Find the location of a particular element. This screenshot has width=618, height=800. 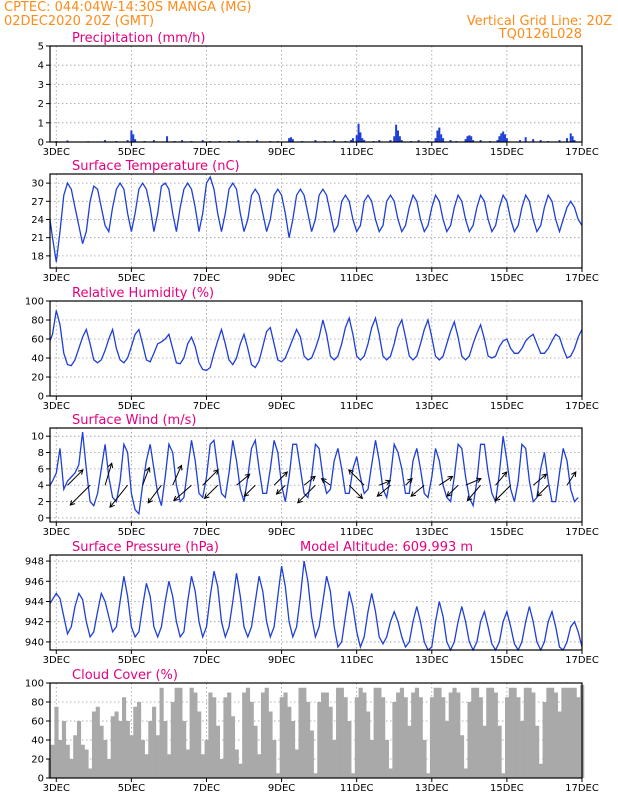

cloud-frame is located at coordinates (316, 730).